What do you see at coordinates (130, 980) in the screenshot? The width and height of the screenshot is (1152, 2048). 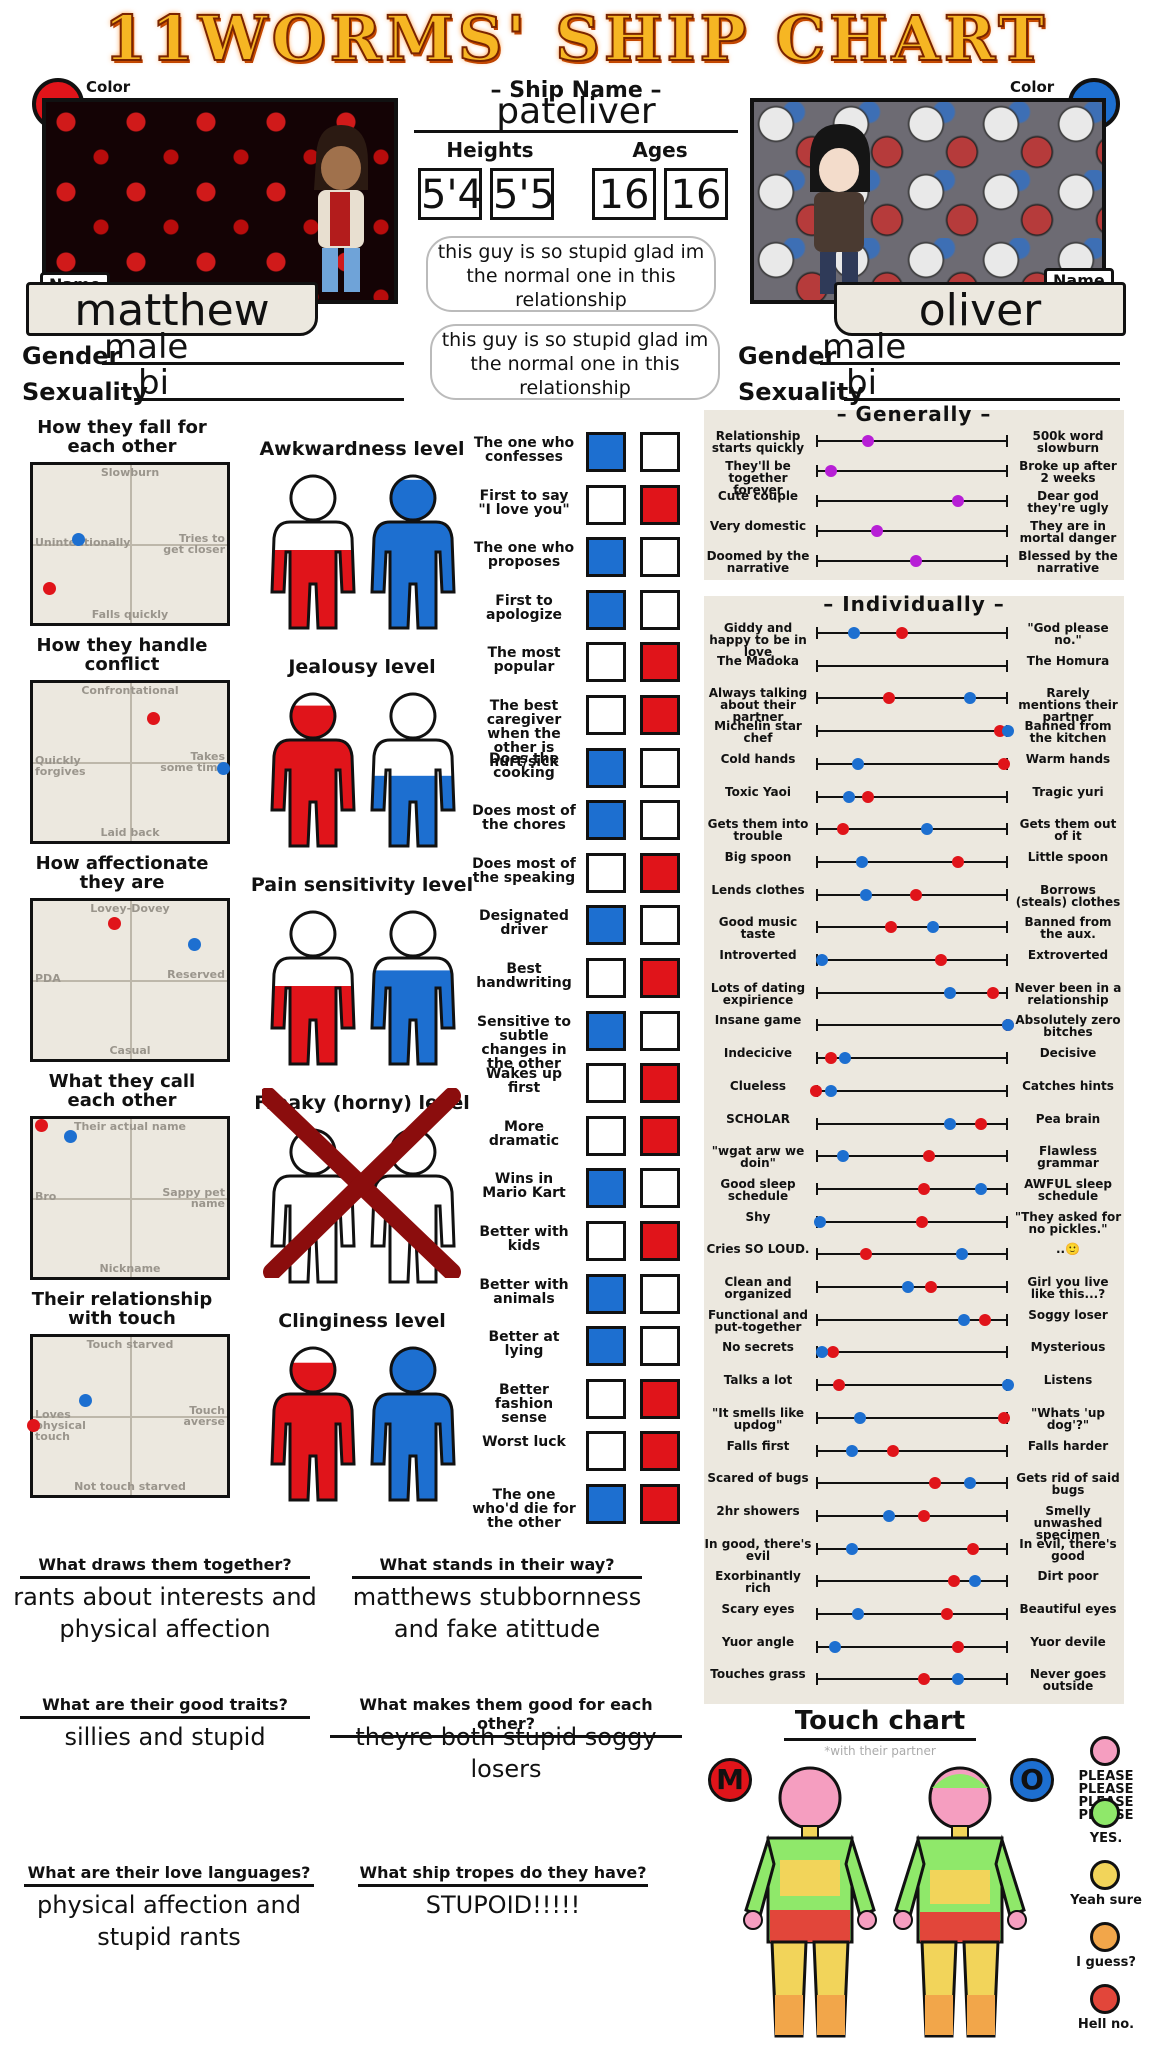 I see `quadrant-plot: Lovey-Dovey Casual PDA Reserved` at bounding box center [130, 980].